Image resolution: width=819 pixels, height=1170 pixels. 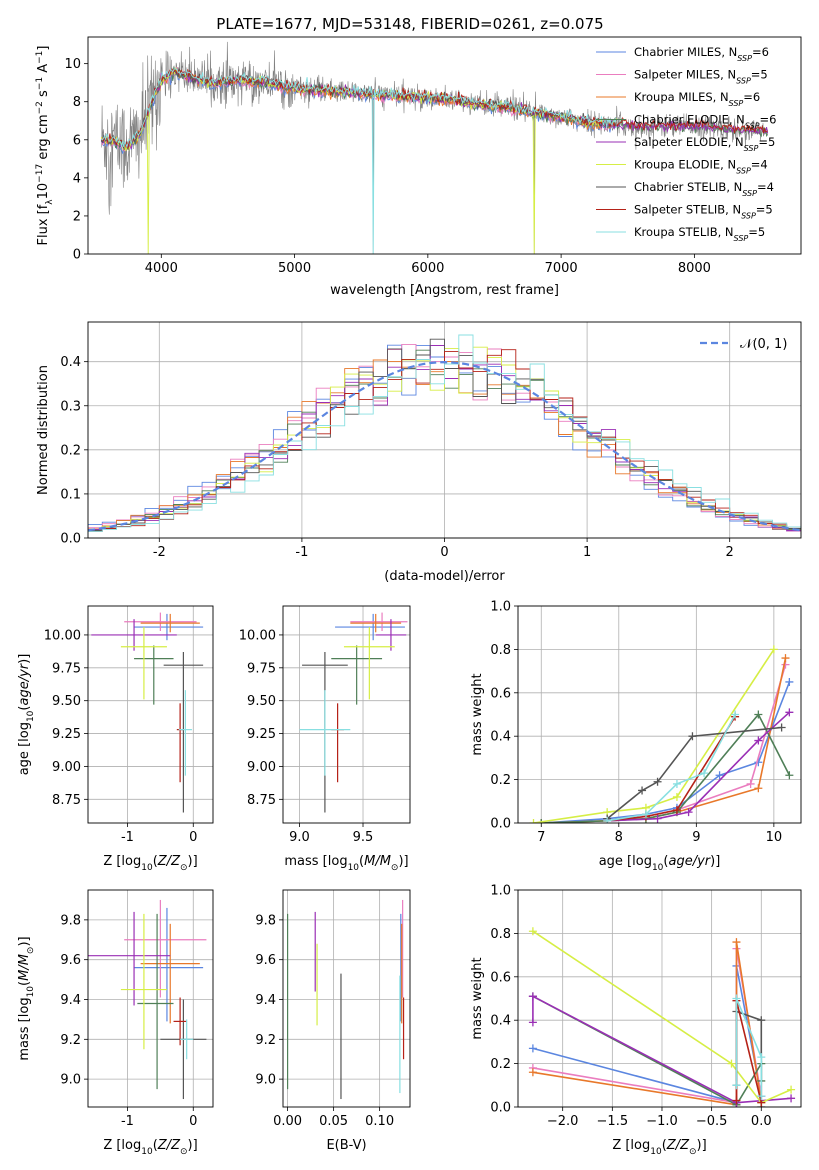 I want to click on y-tick-label: 10.00, so click(x=257, y=635).